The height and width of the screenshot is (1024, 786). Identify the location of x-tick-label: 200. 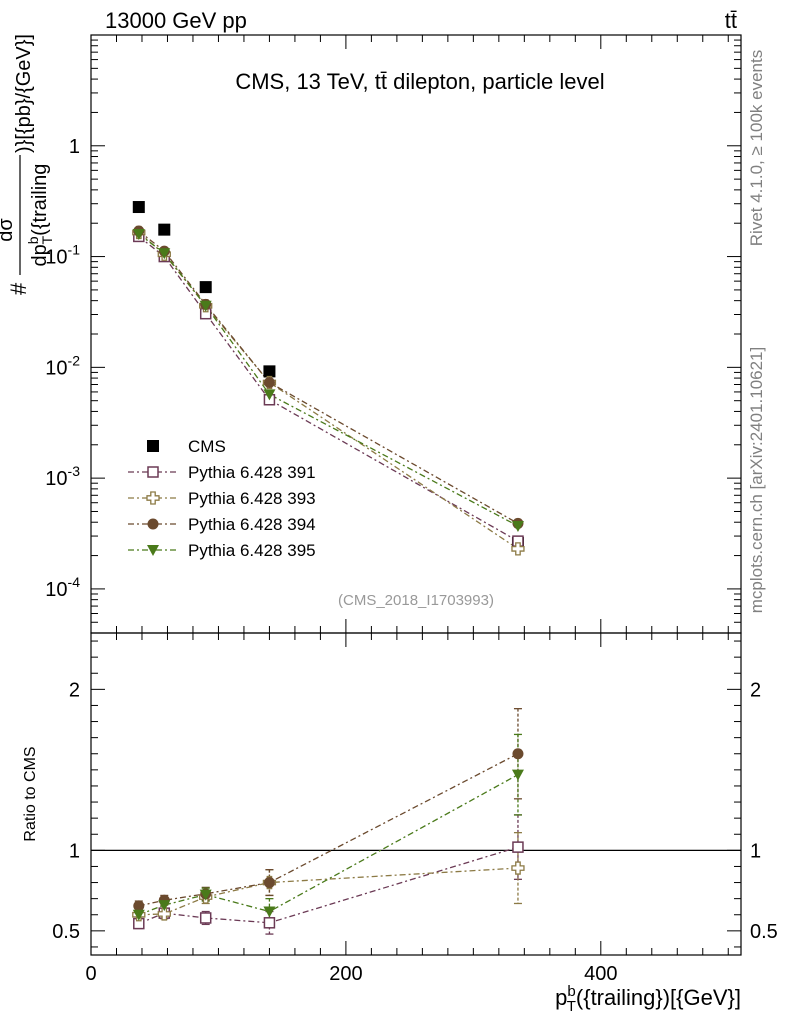
(345, 974).